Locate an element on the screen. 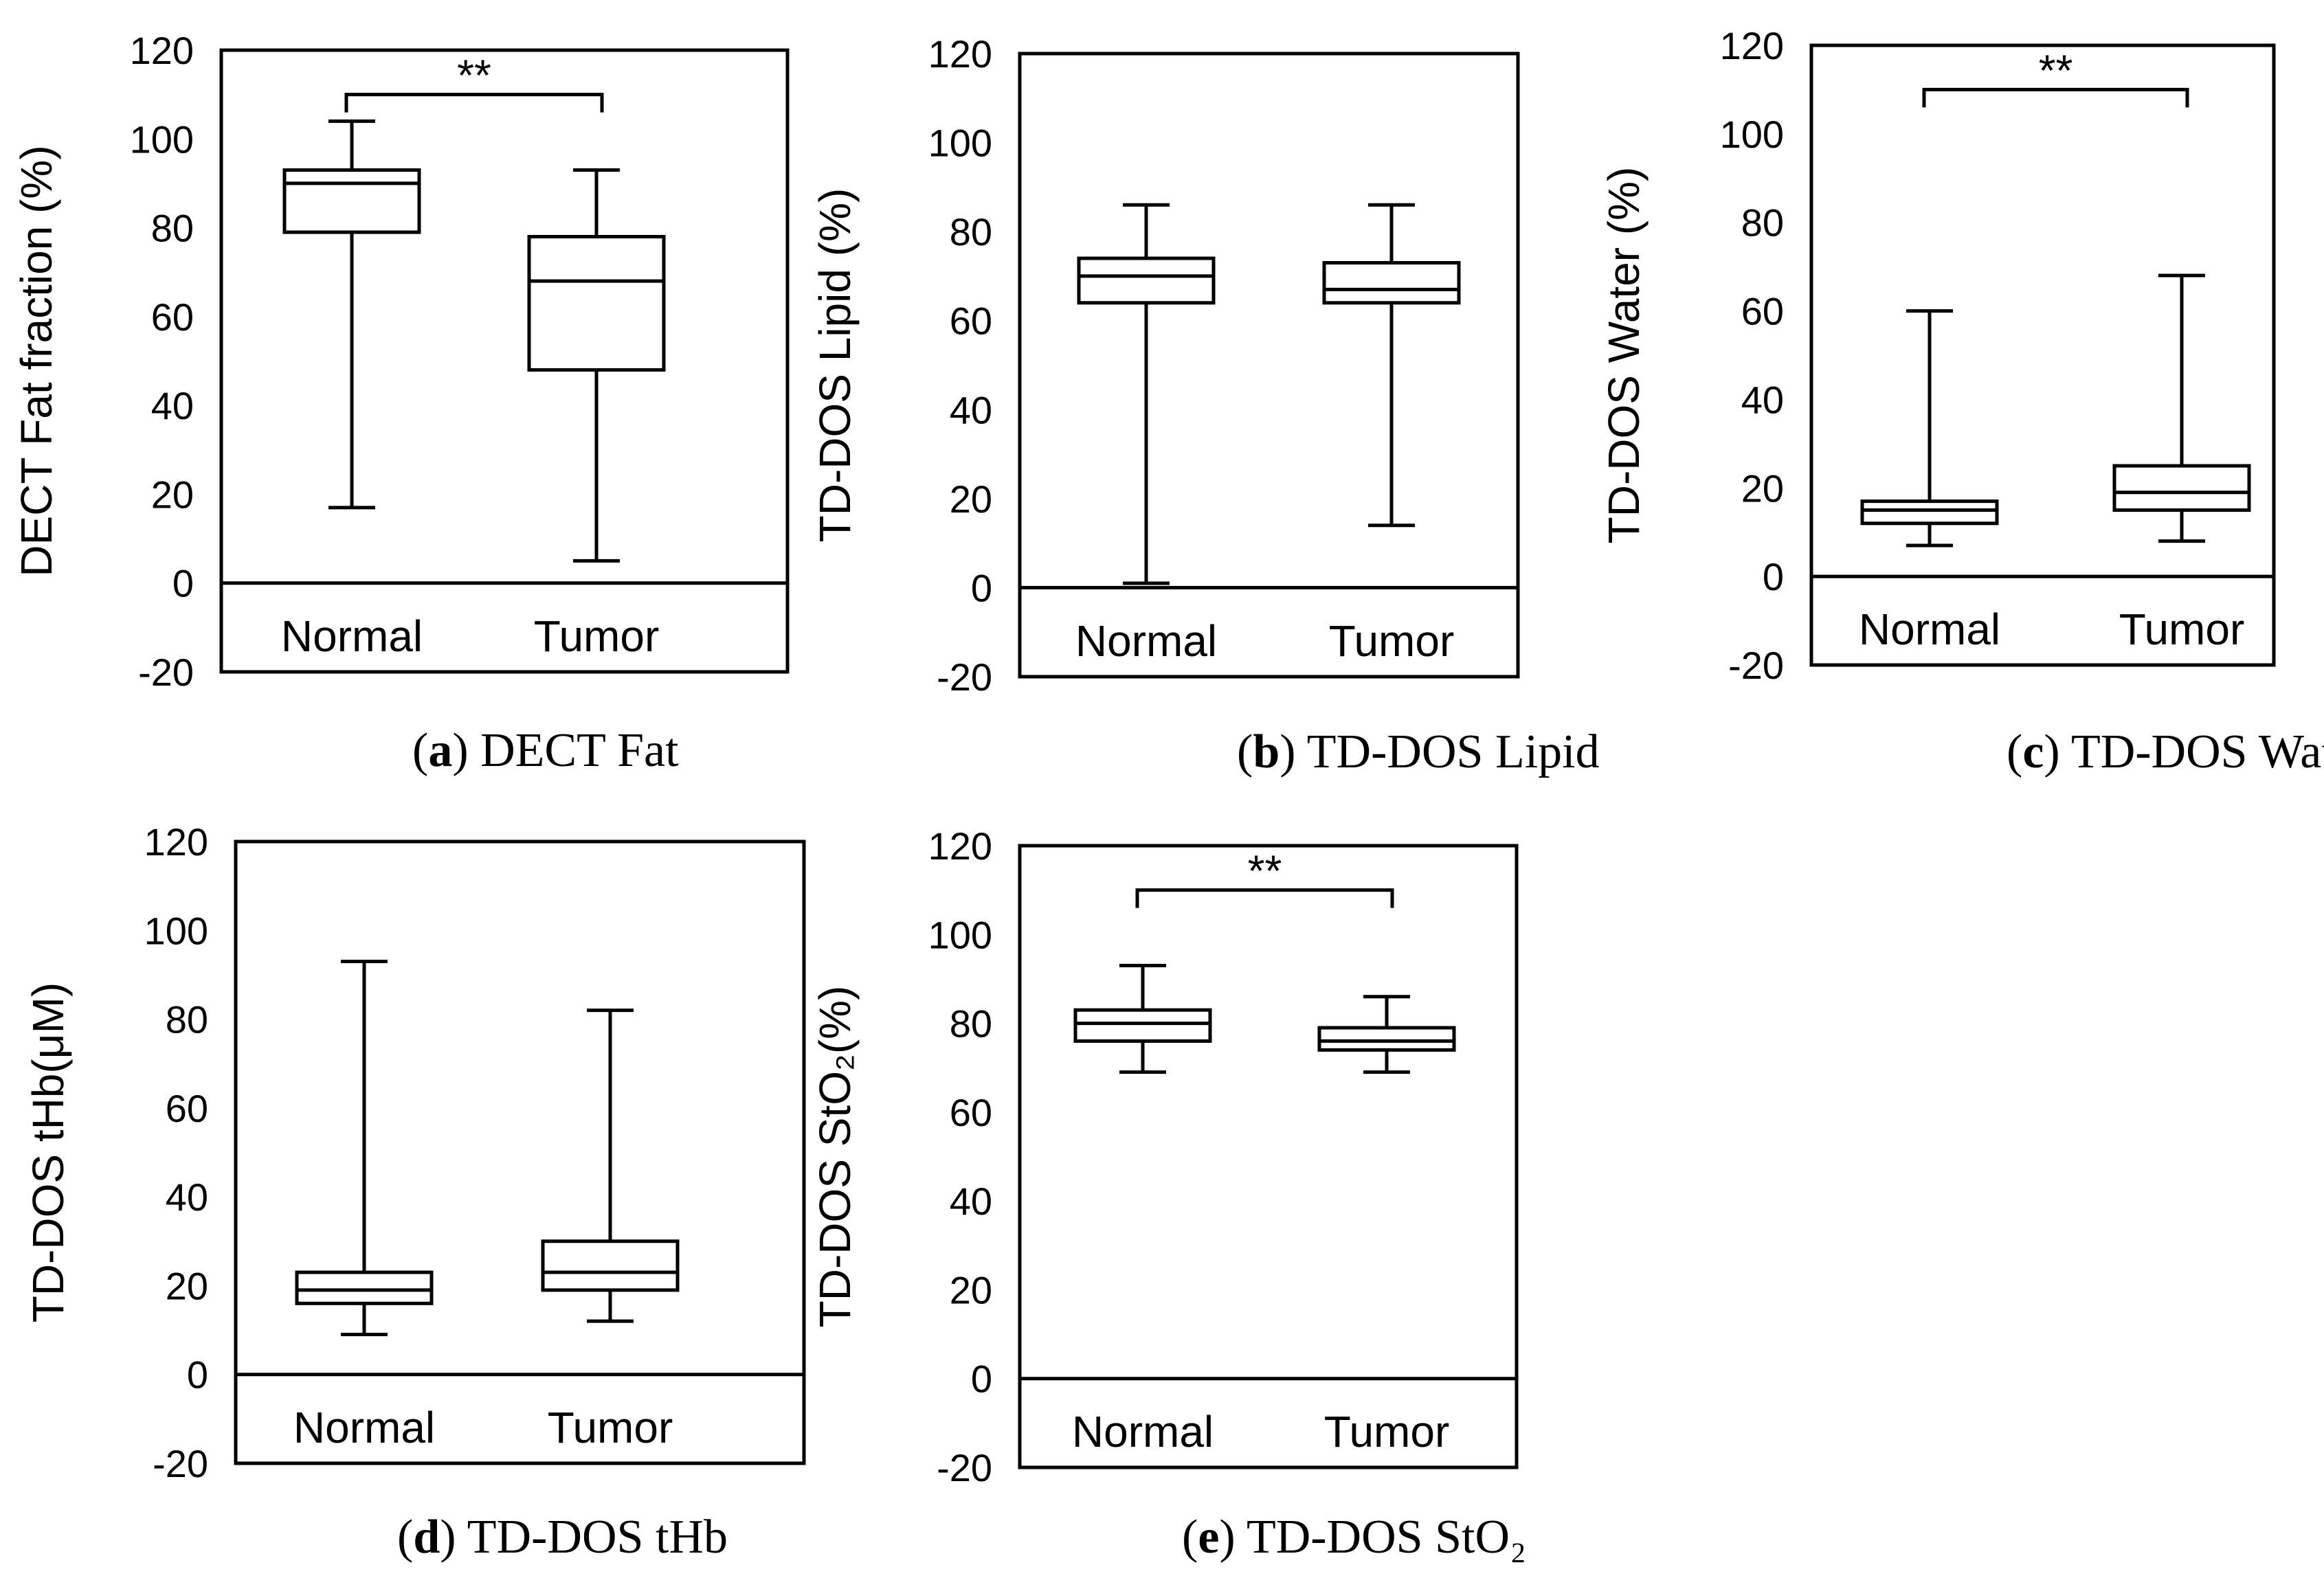  caption-text: TD-DOS tHb is located at coordinates (597, 1537).